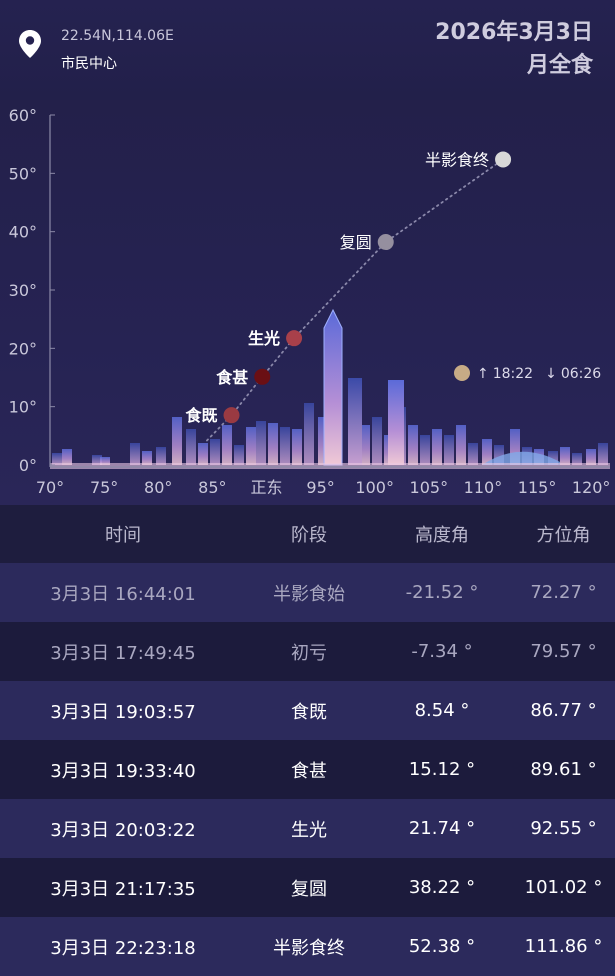  What do you see at coordinates (123, 712) in the screenshot?
I see `time-cell: 3月3日 19:03:57` at bounding box center [123, 712].